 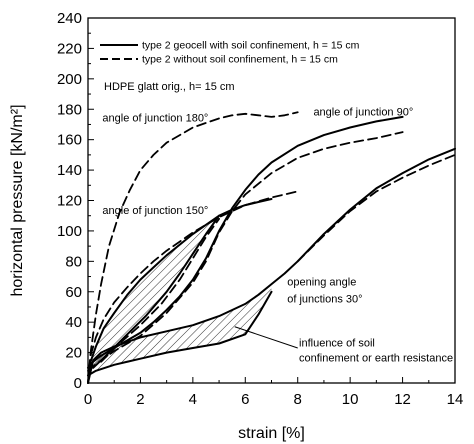 What do you see at coordinates (73, 261) in the screenshot?
I see `y-tick-label: 80` at bounding box center [73, 261].